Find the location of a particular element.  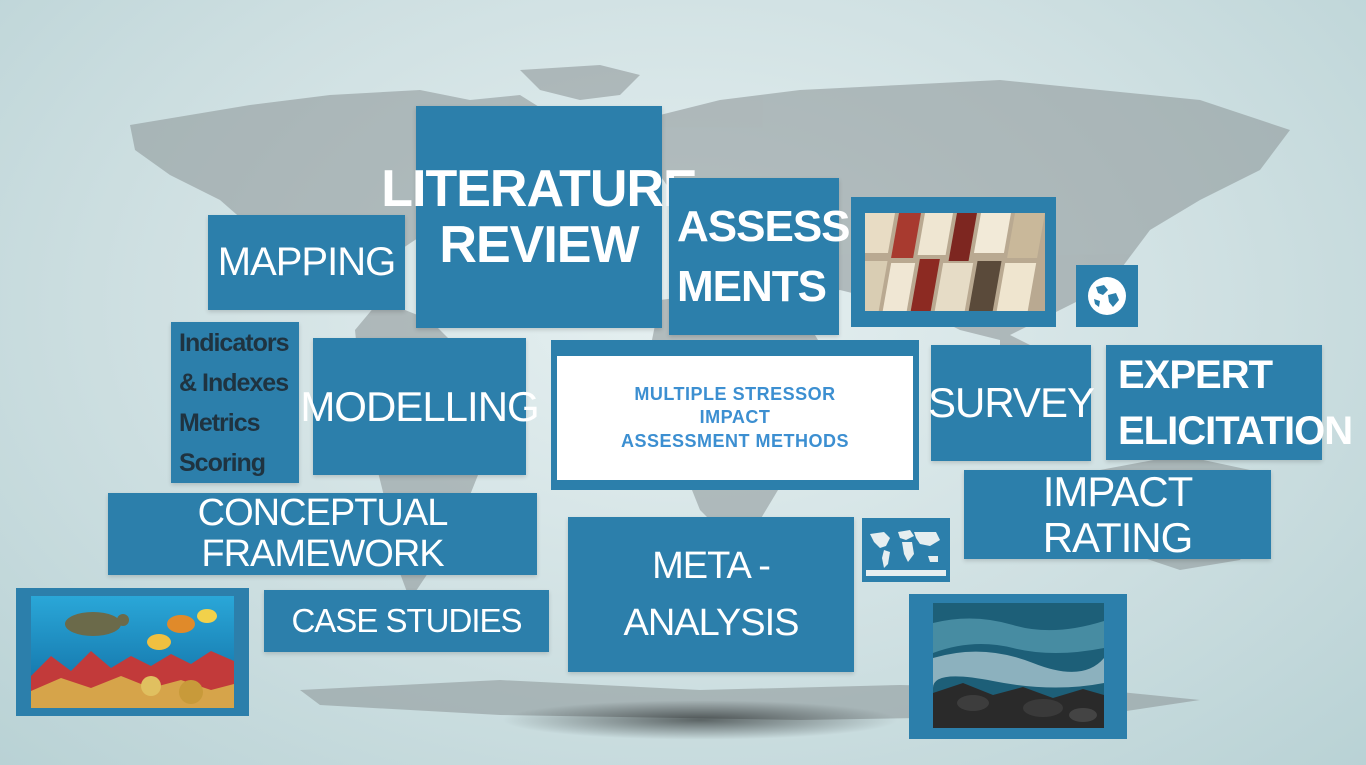

world-map-thumbnail is located at coordinates (906, 550).